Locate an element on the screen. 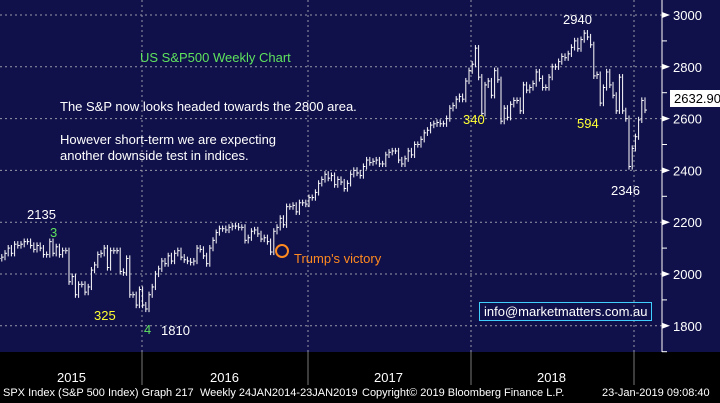  y-tick-label: 2200 is located at coordinates (687, 222).